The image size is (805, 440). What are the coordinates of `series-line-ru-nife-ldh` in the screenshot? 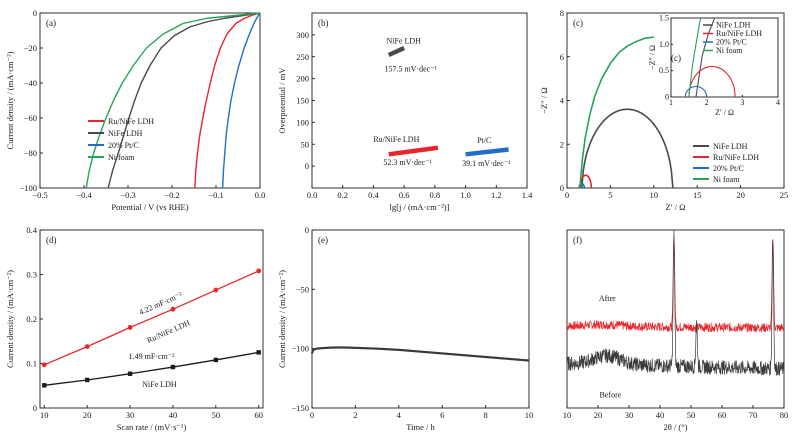 It's located at (227, 100).